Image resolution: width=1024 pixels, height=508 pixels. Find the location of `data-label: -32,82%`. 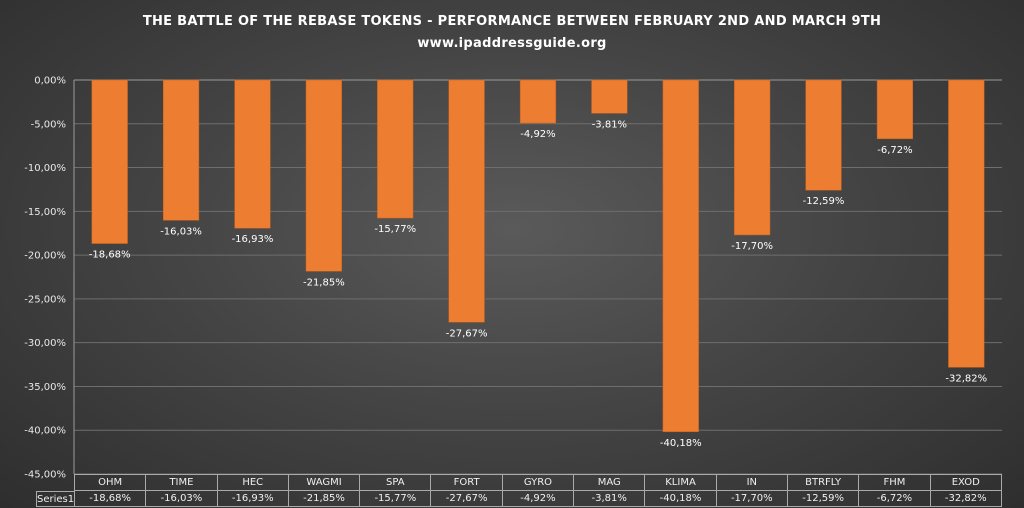

data-label: -32,82% is located at coordinates (966, 378).